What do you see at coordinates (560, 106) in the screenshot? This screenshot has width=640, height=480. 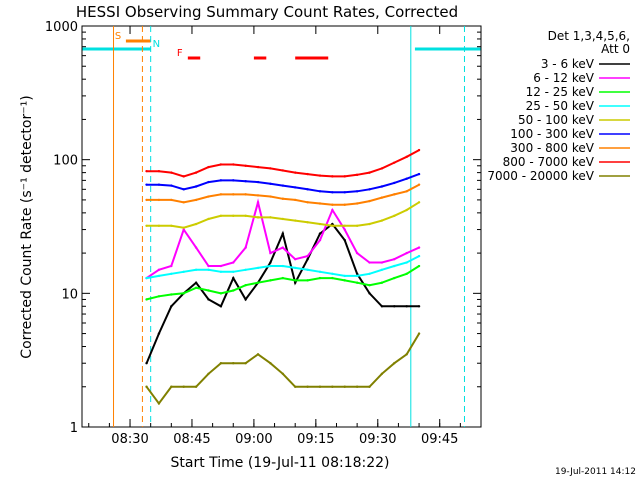 I see `legend-label: 25 - 50 keV` at bounding box center [560, 106].